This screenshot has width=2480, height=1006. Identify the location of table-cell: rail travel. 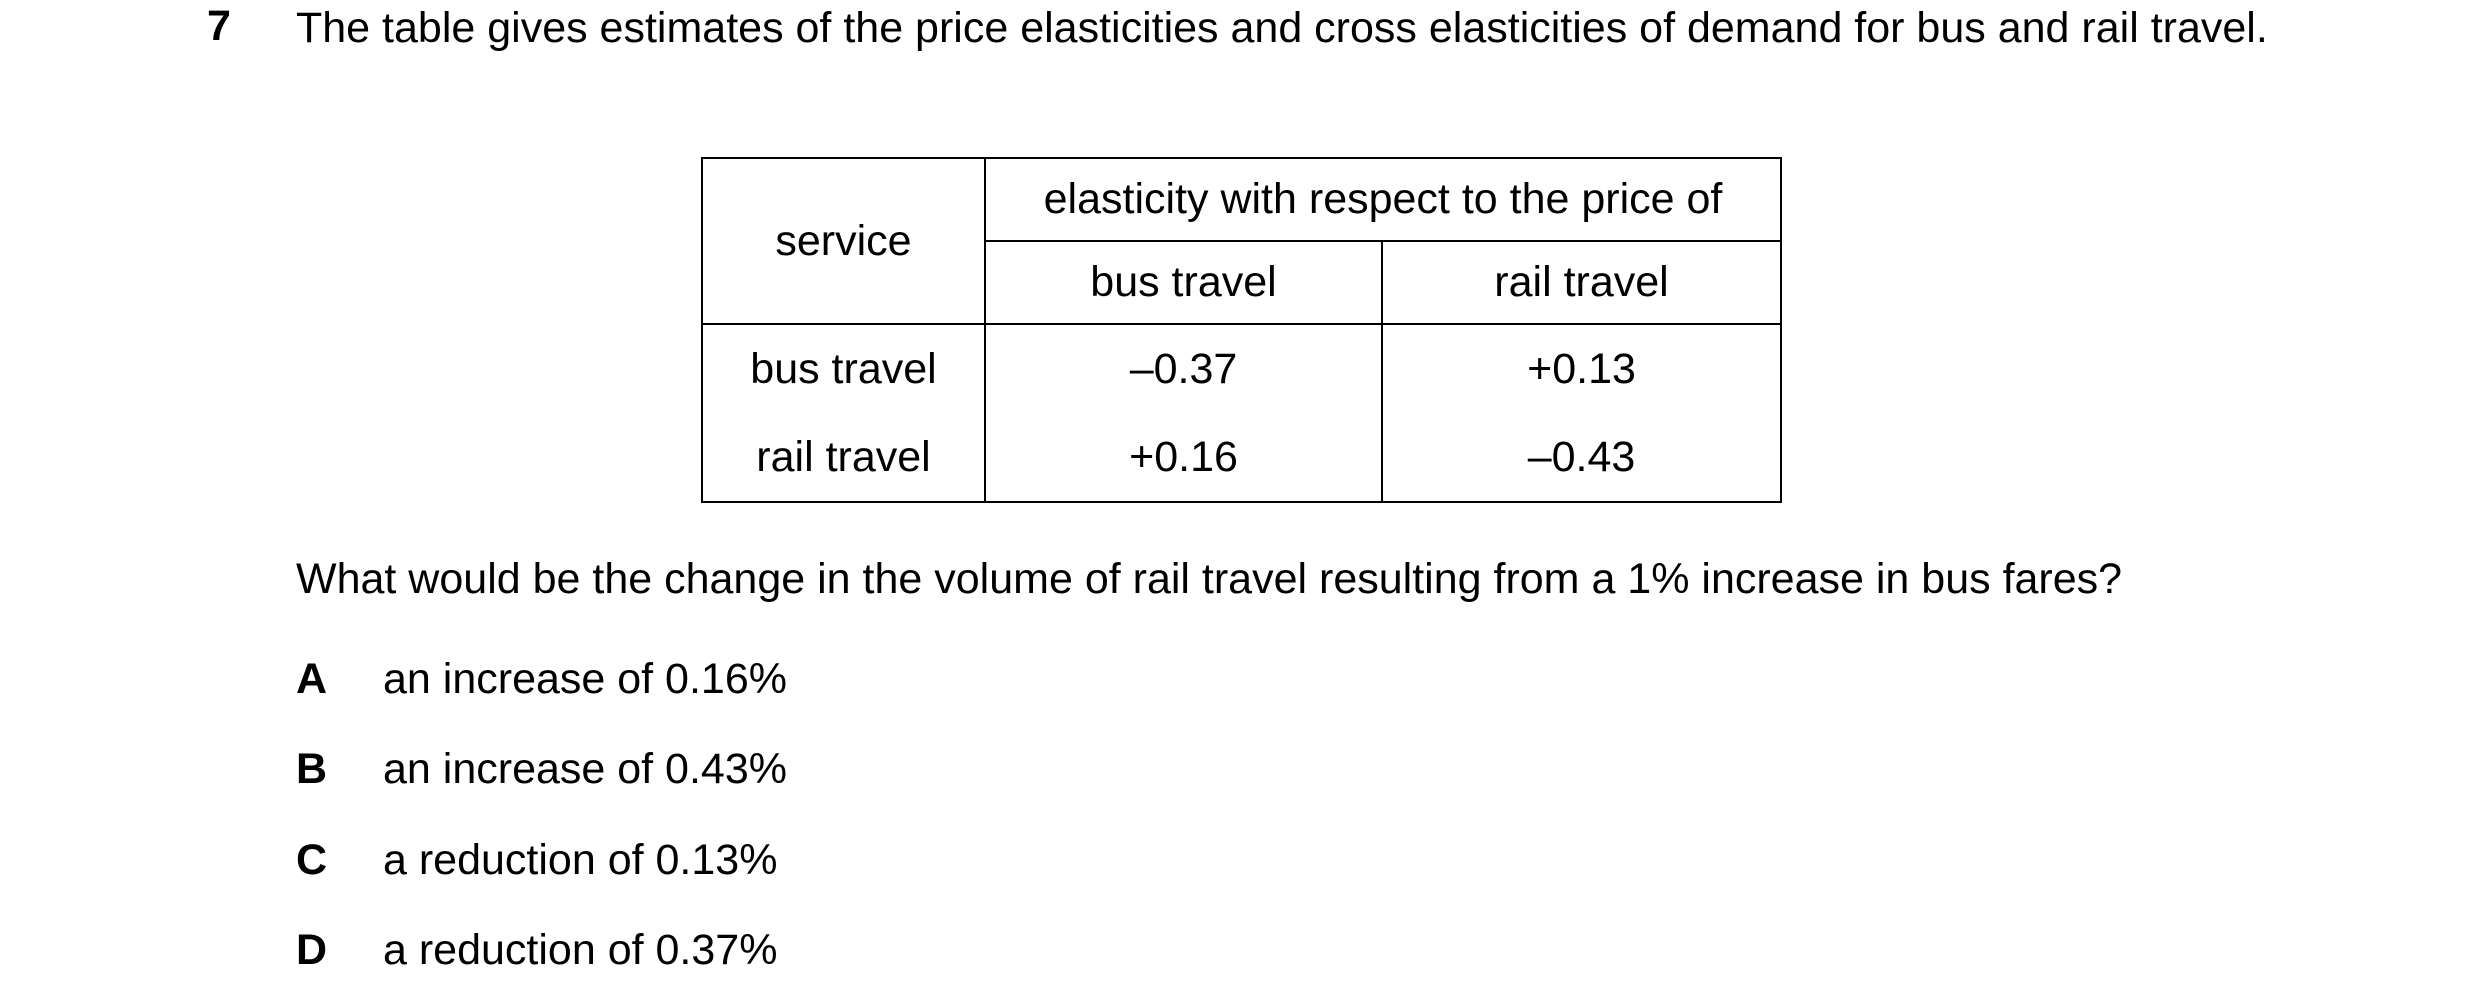
(843, 458).